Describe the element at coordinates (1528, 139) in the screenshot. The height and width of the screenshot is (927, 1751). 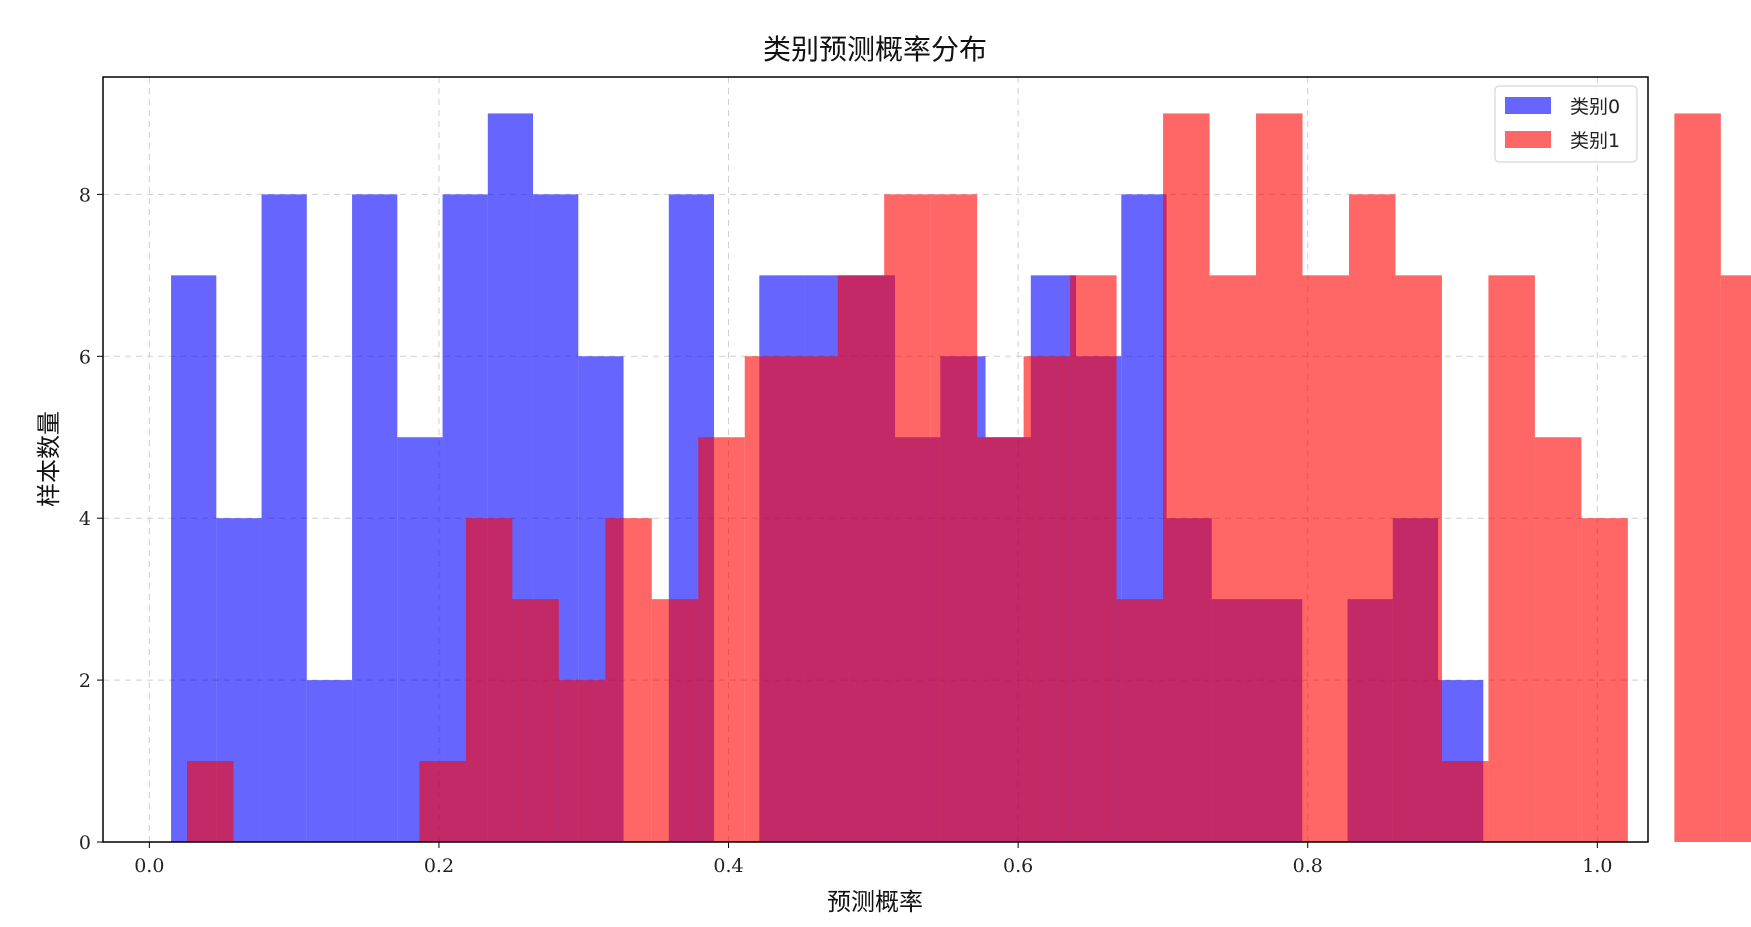
I see `legend-swatch-class1` at that location.